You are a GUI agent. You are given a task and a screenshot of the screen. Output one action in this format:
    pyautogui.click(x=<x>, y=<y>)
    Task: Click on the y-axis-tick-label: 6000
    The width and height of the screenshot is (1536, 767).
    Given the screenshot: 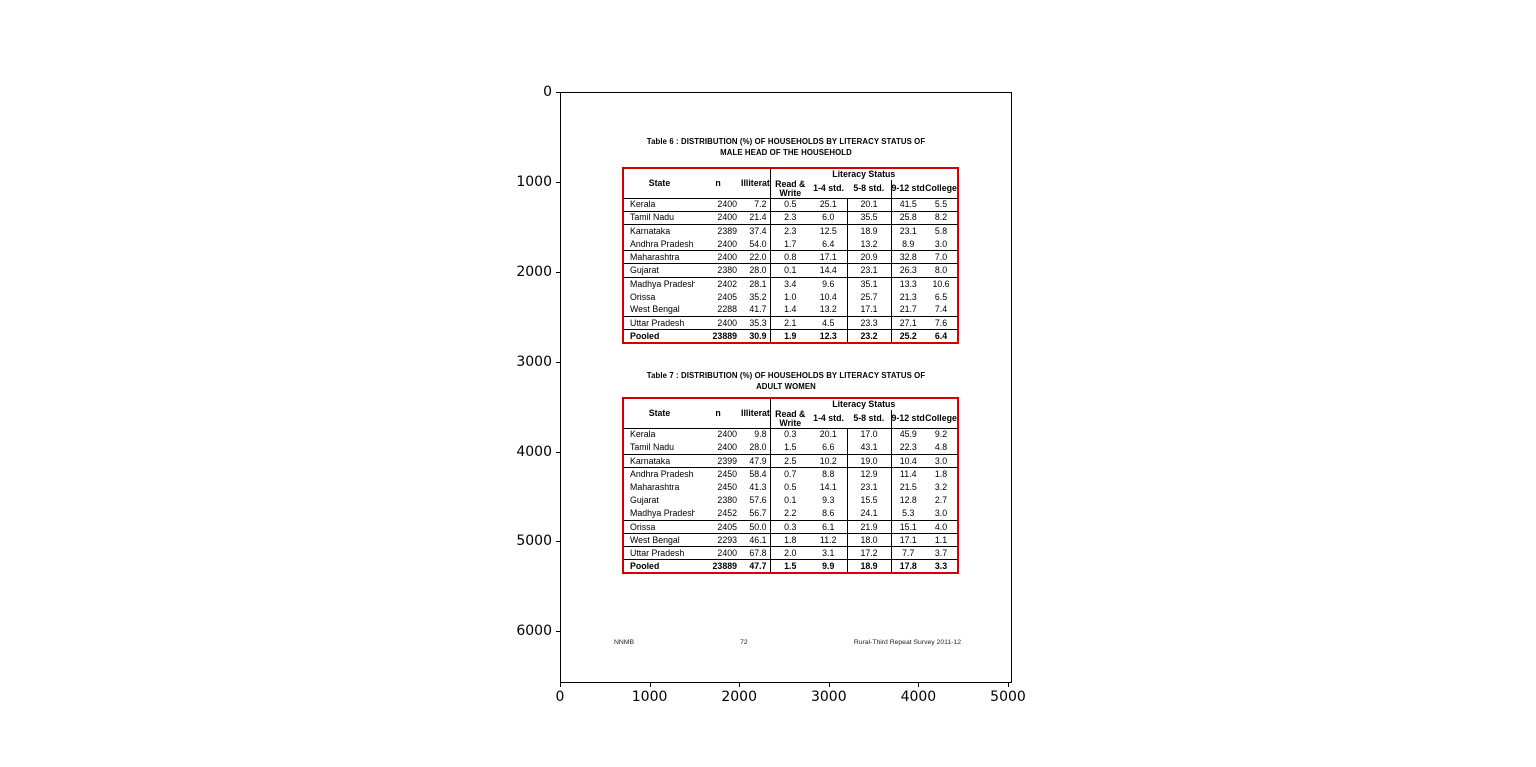 What is the action you would take?
    pyautogui.click(x=534, y=631)
    